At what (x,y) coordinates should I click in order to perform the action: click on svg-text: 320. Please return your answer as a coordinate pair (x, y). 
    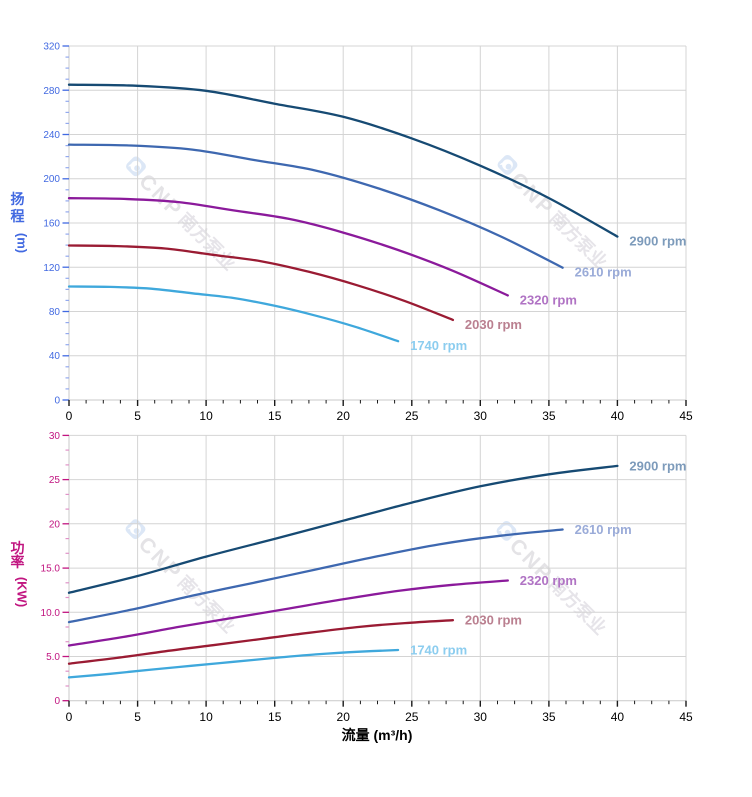
    Looking at the image, I should click on (51, 47).